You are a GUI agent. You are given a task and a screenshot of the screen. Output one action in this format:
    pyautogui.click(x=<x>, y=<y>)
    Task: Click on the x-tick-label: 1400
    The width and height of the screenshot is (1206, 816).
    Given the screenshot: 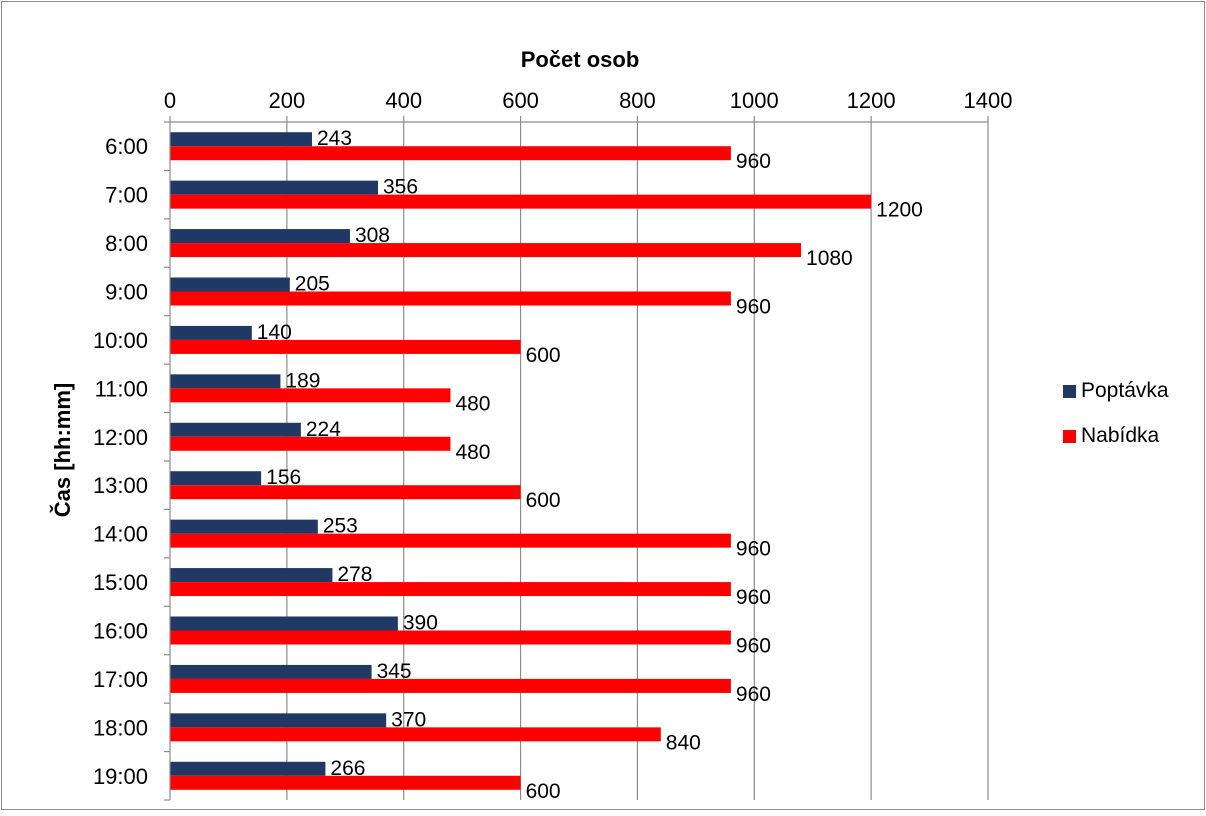 What is the action you would take?
    pyautogui.click(x=988, y=100)
    